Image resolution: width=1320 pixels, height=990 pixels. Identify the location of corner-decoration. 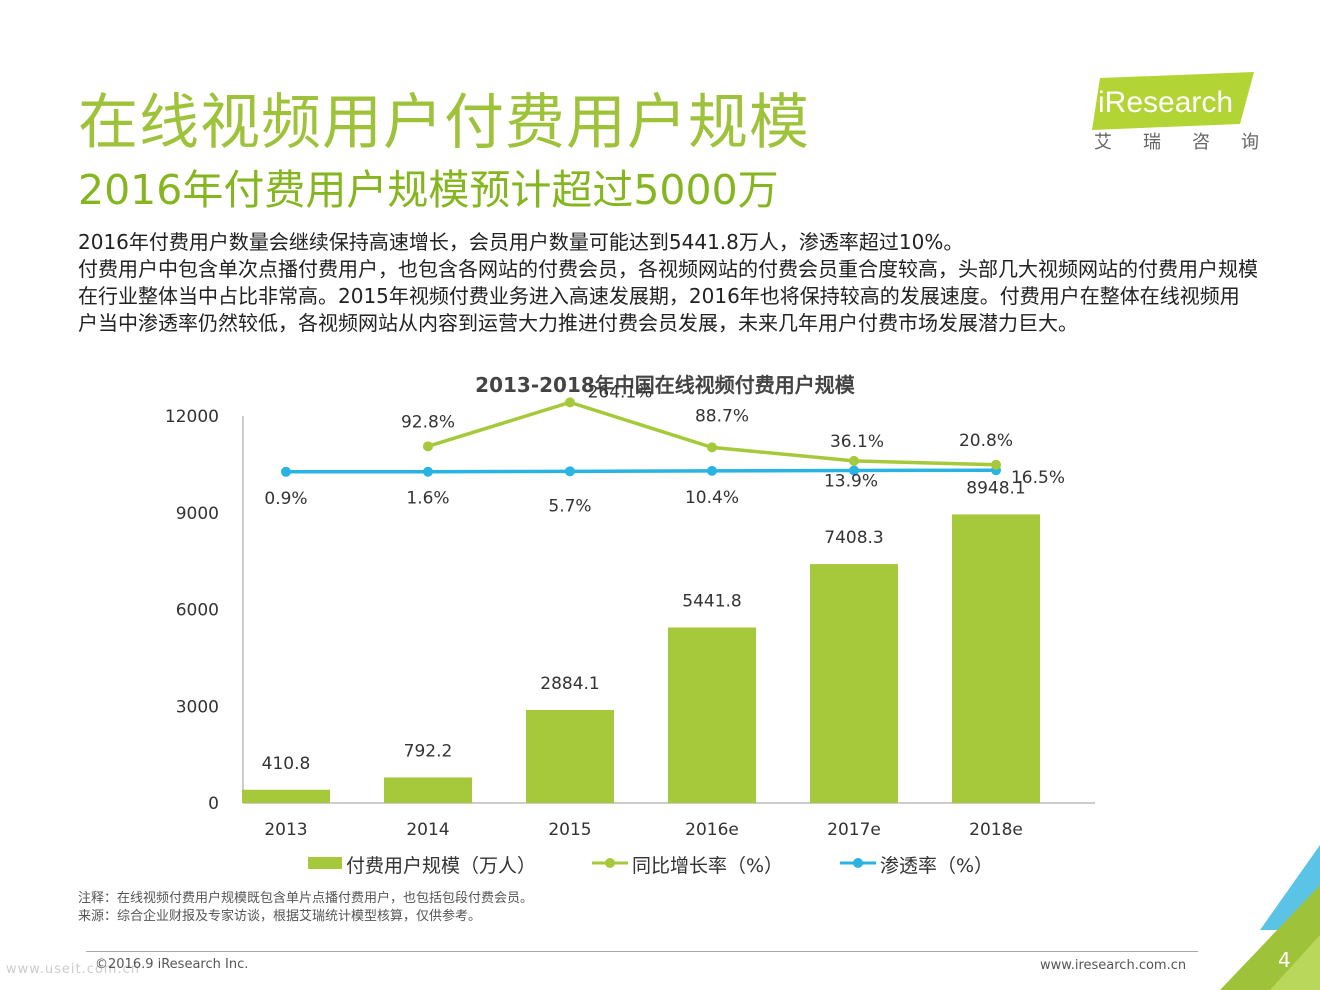
(1270, 917).